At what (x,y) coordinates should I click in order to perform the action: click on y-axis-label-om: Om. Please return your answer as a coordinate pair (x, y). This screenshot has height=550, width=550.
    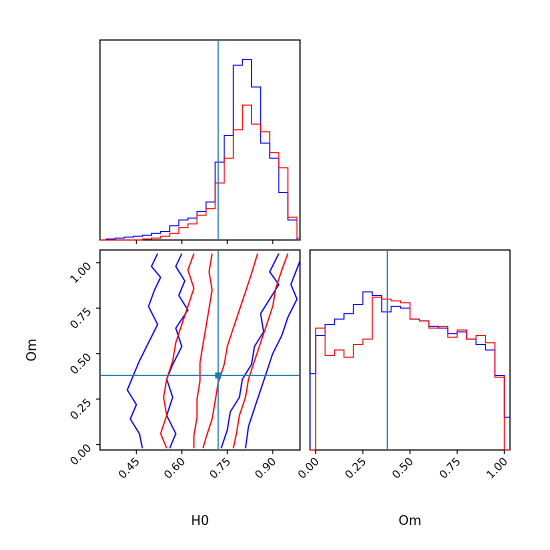
    Looking at the image, I should click on (32, 350).